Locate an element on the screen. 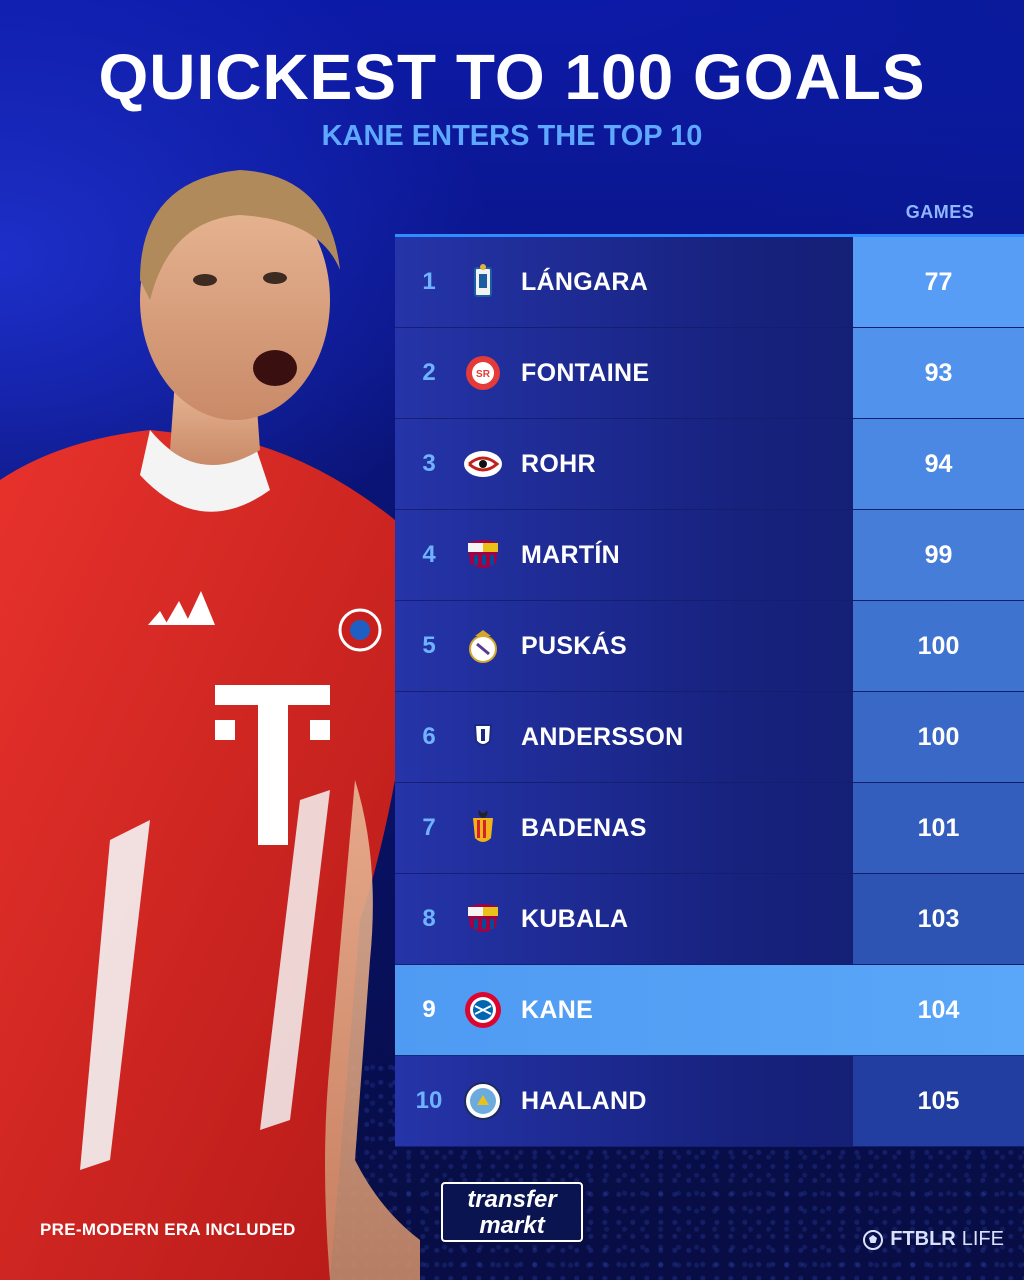 This screenshot has width=1024, height=1280. real-madrid-crest-icon is located at coordinates (483, 646).